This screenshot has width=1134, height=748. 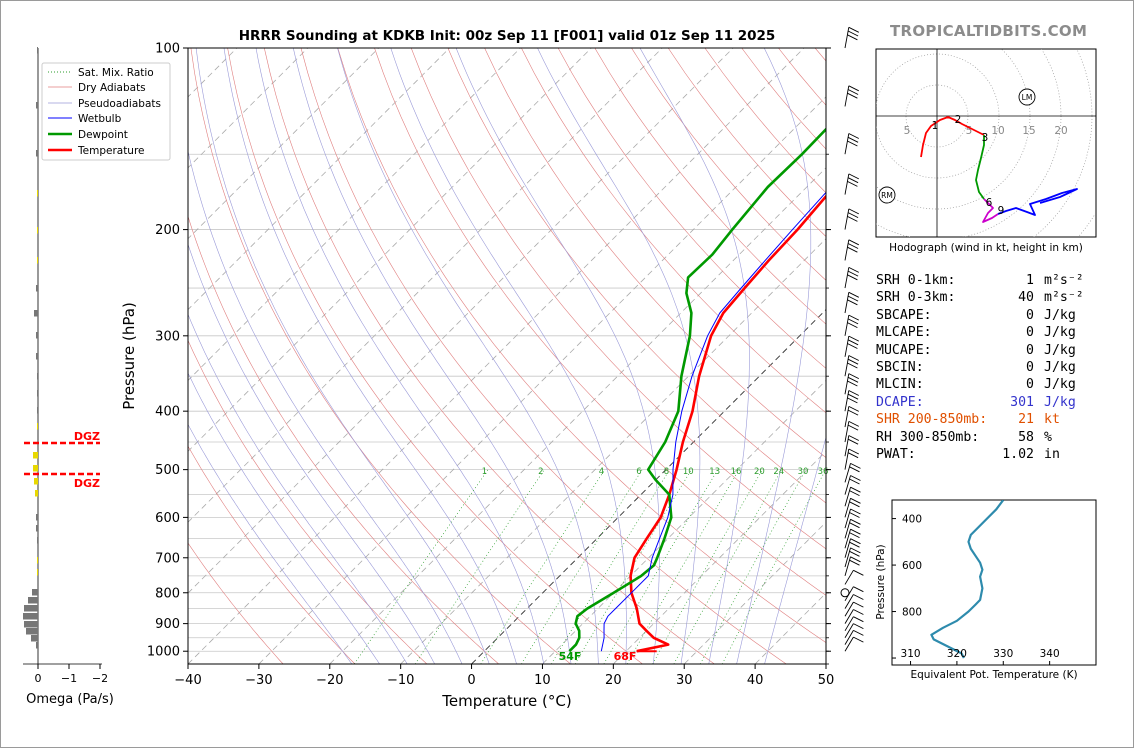 What do you see at coordinates (976, 385) in the screenshot?
I see `stat-row: MLCIN: 0 J/kg` at bounding box center [976, 385].